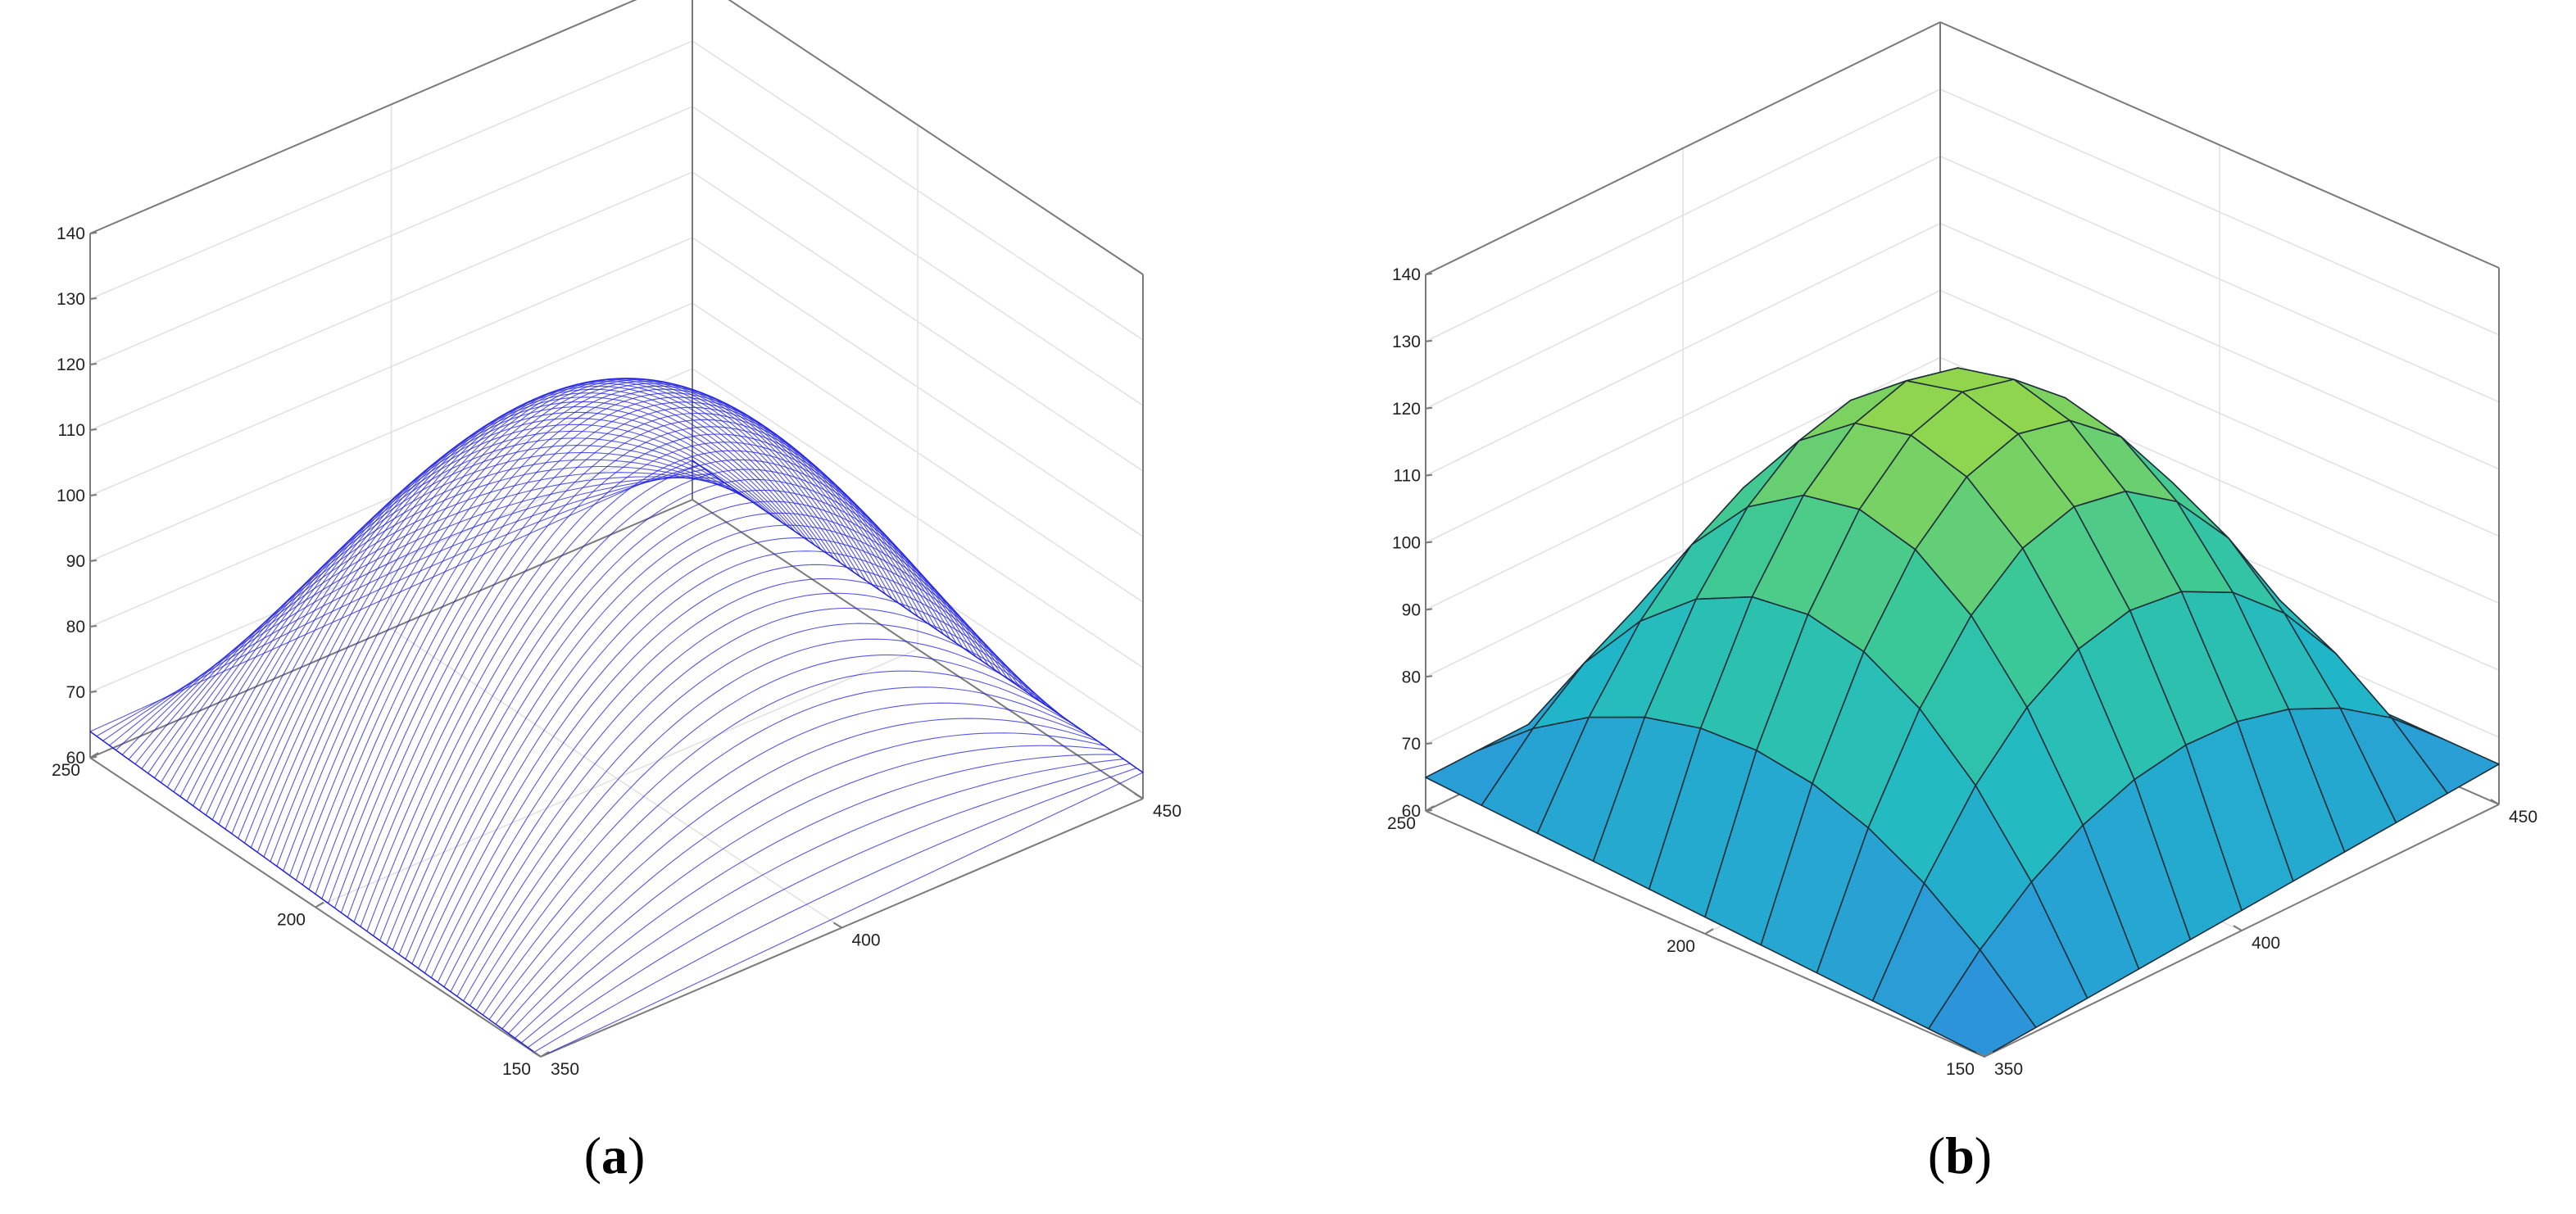  I want to click on panel-b-z-tick-0: 60, so click(1411, 811).